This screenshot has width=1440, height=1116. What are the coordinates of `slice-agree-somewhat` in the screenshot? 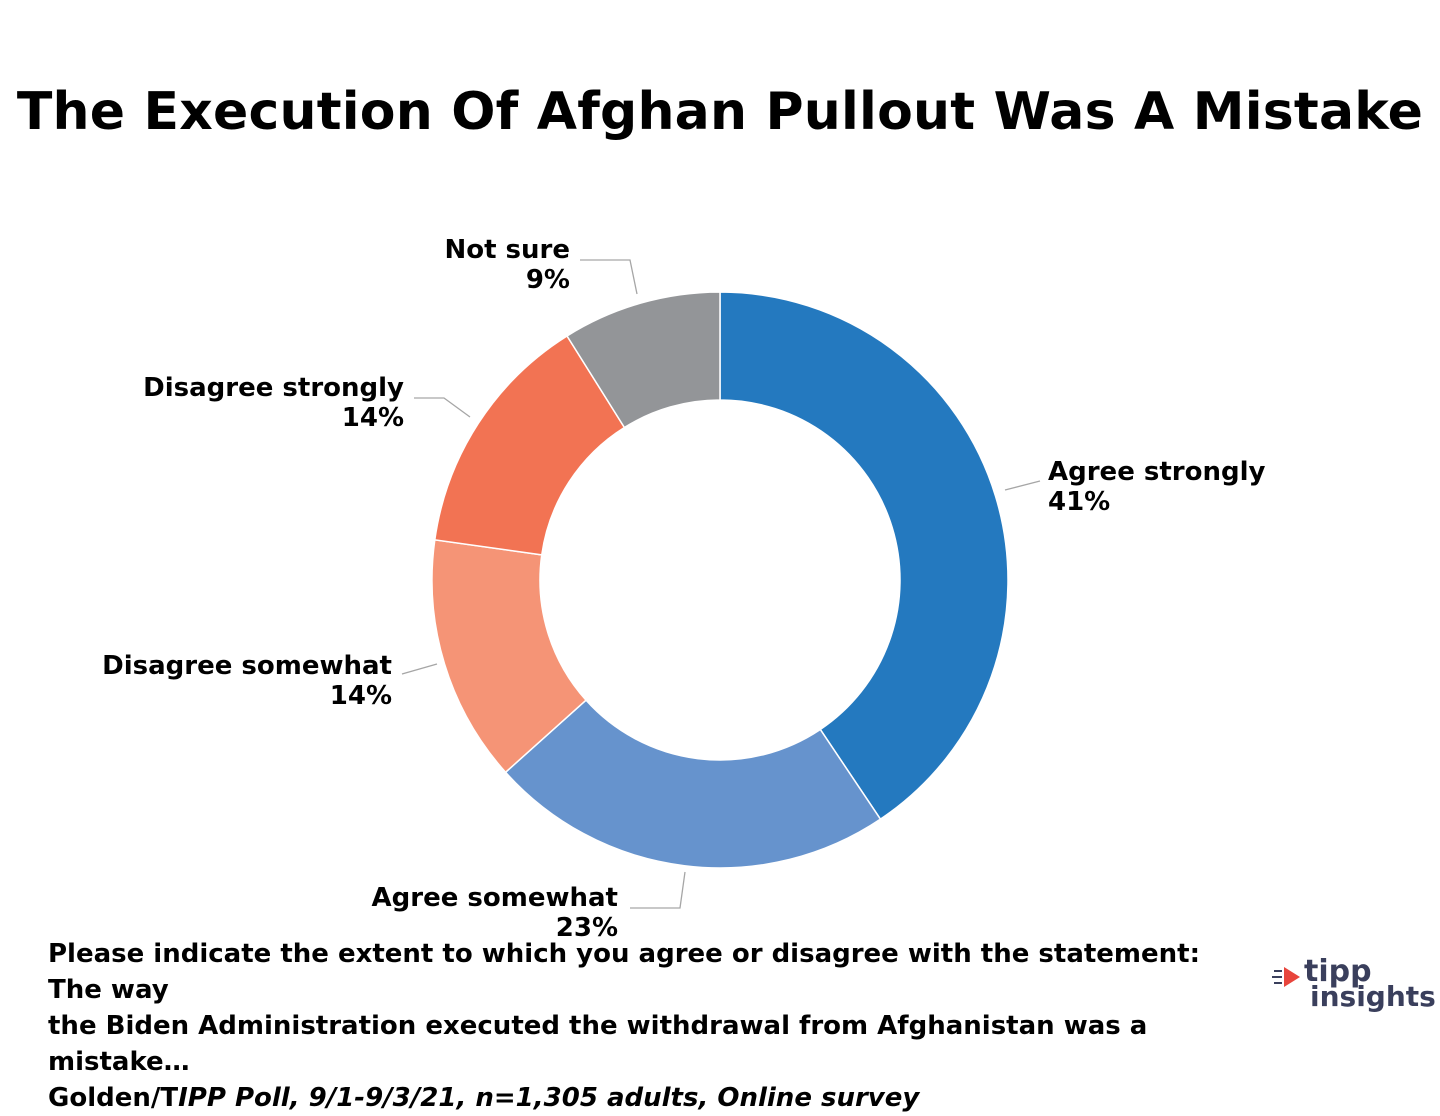 It's located at (693, 784).